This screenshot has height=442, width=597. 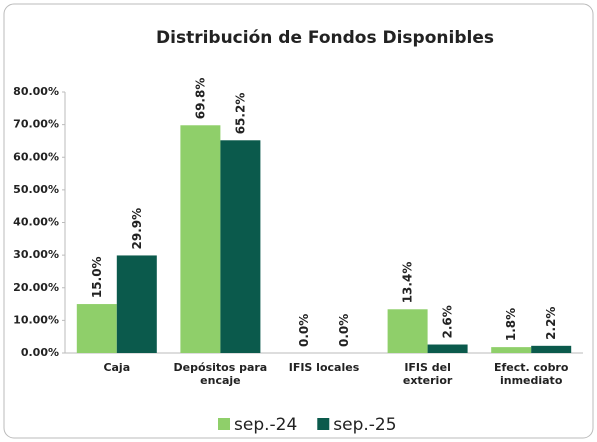 What do you see at coordinates (325, 38) in the screenshot?
I see `chart-title: Distribución de Fondos Disponibles` at bounding box center [325, 38].